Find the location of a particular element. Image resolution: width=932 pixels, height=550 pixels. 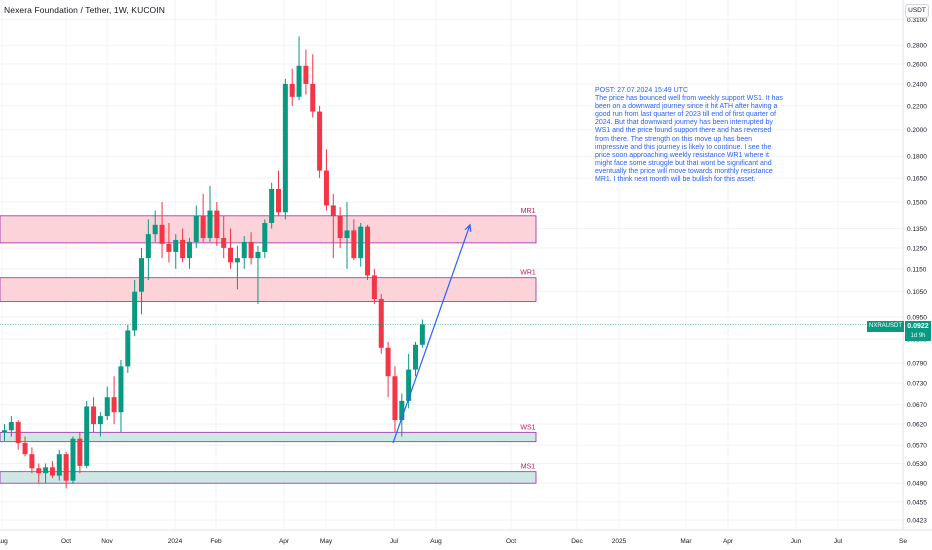

y-tick-label: 0.0730 is located at coordinates (917, 384).